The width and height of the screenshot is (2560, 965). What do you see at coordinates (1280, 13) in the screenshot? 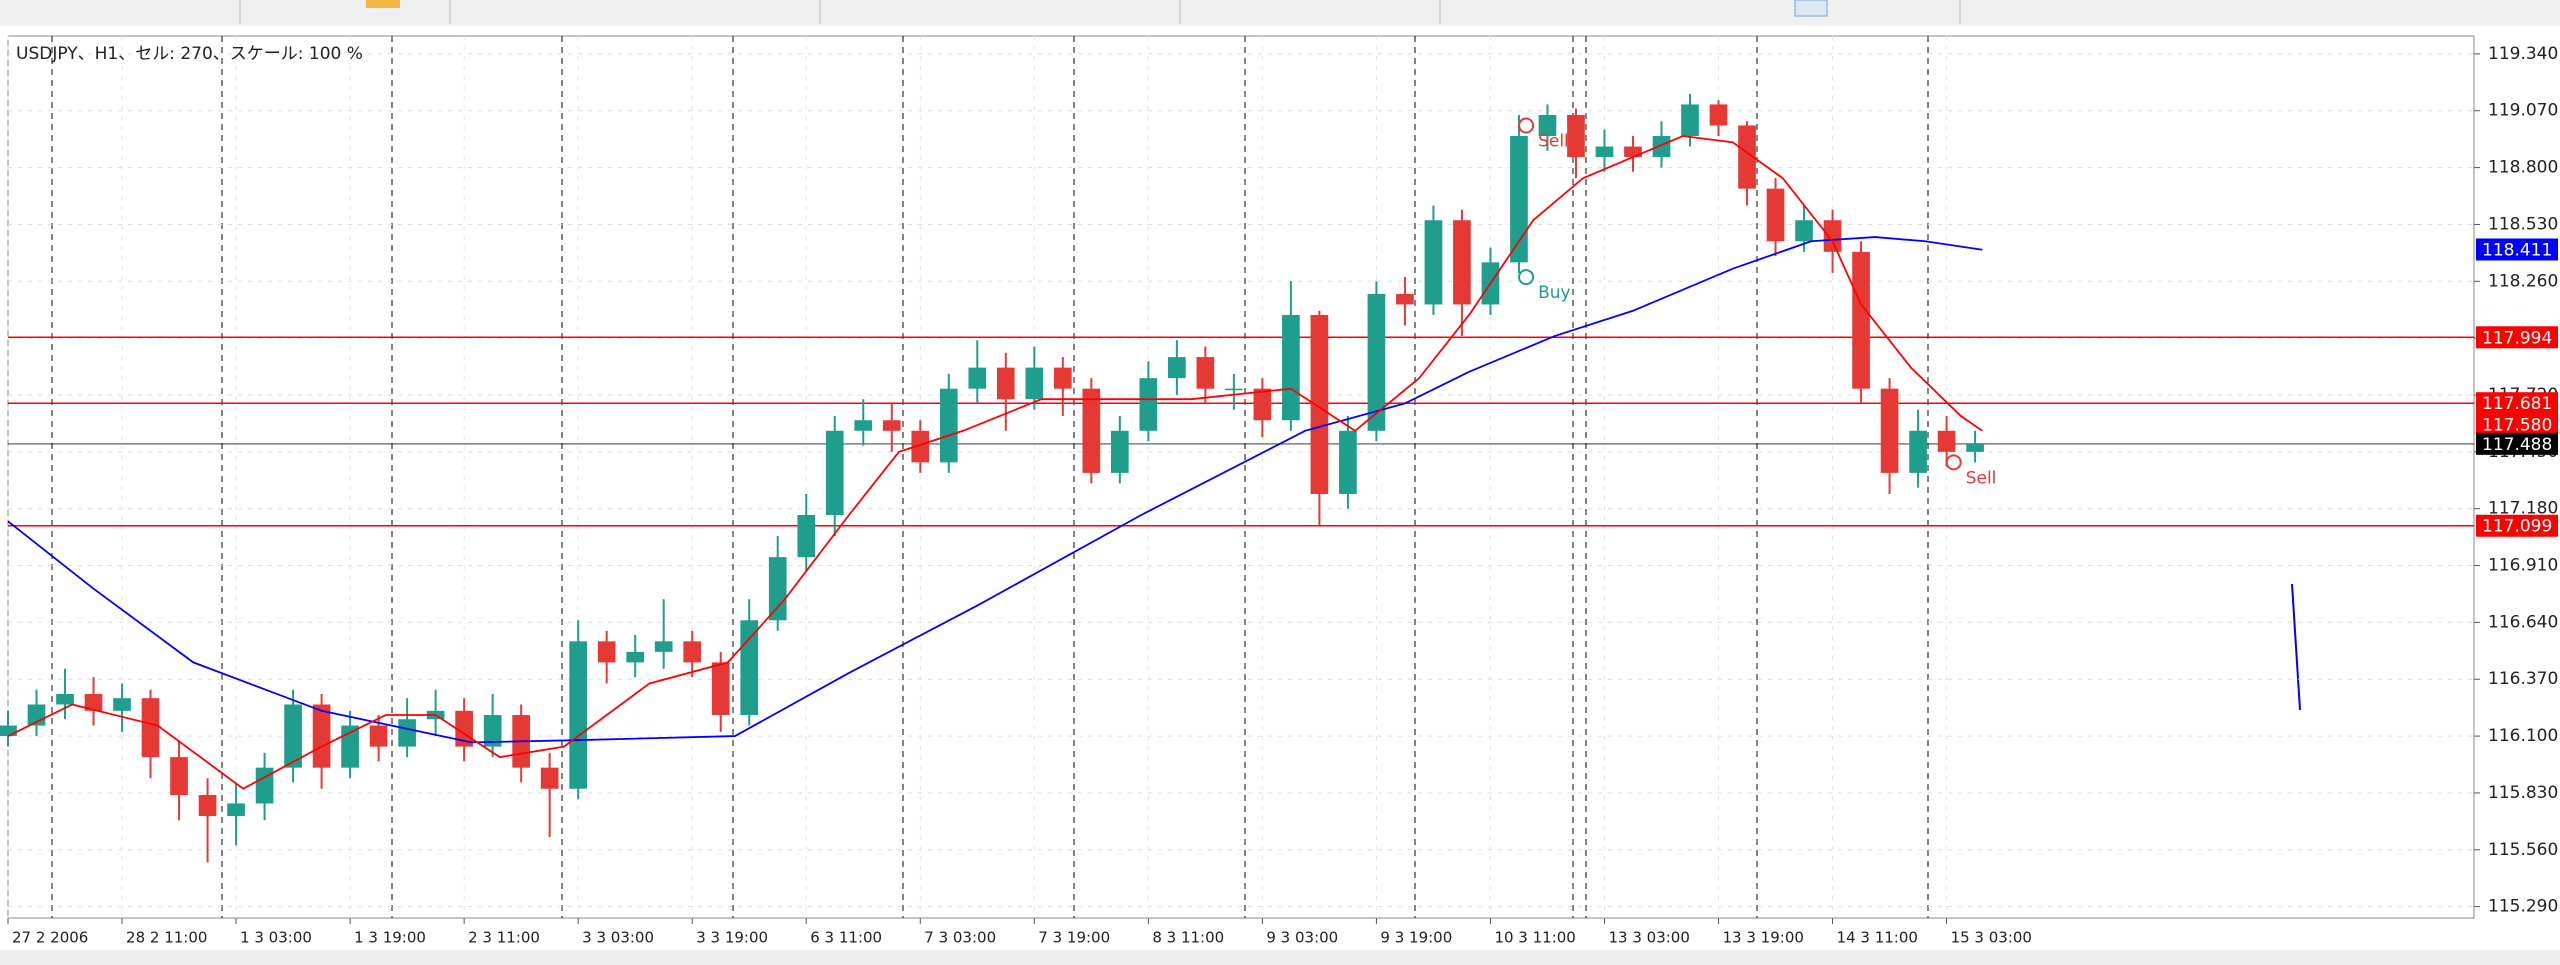
I see `toolbar` at bounding box center [1280, 13].